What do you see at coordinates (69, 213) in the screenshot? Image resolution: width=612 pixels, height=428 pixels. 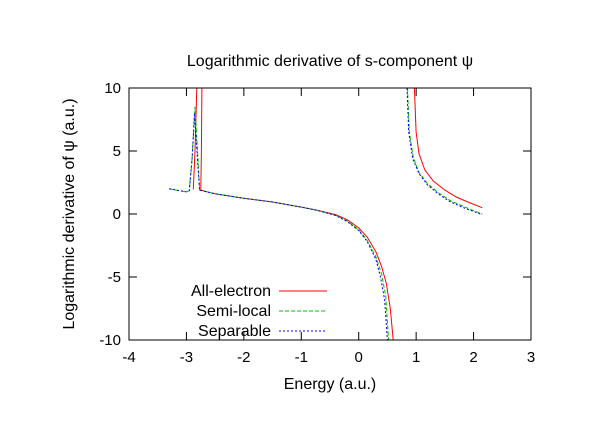 I see `y-axis-label: Logarithmic derivative of ψ (a.u.)` at bounding box center [69, 213].